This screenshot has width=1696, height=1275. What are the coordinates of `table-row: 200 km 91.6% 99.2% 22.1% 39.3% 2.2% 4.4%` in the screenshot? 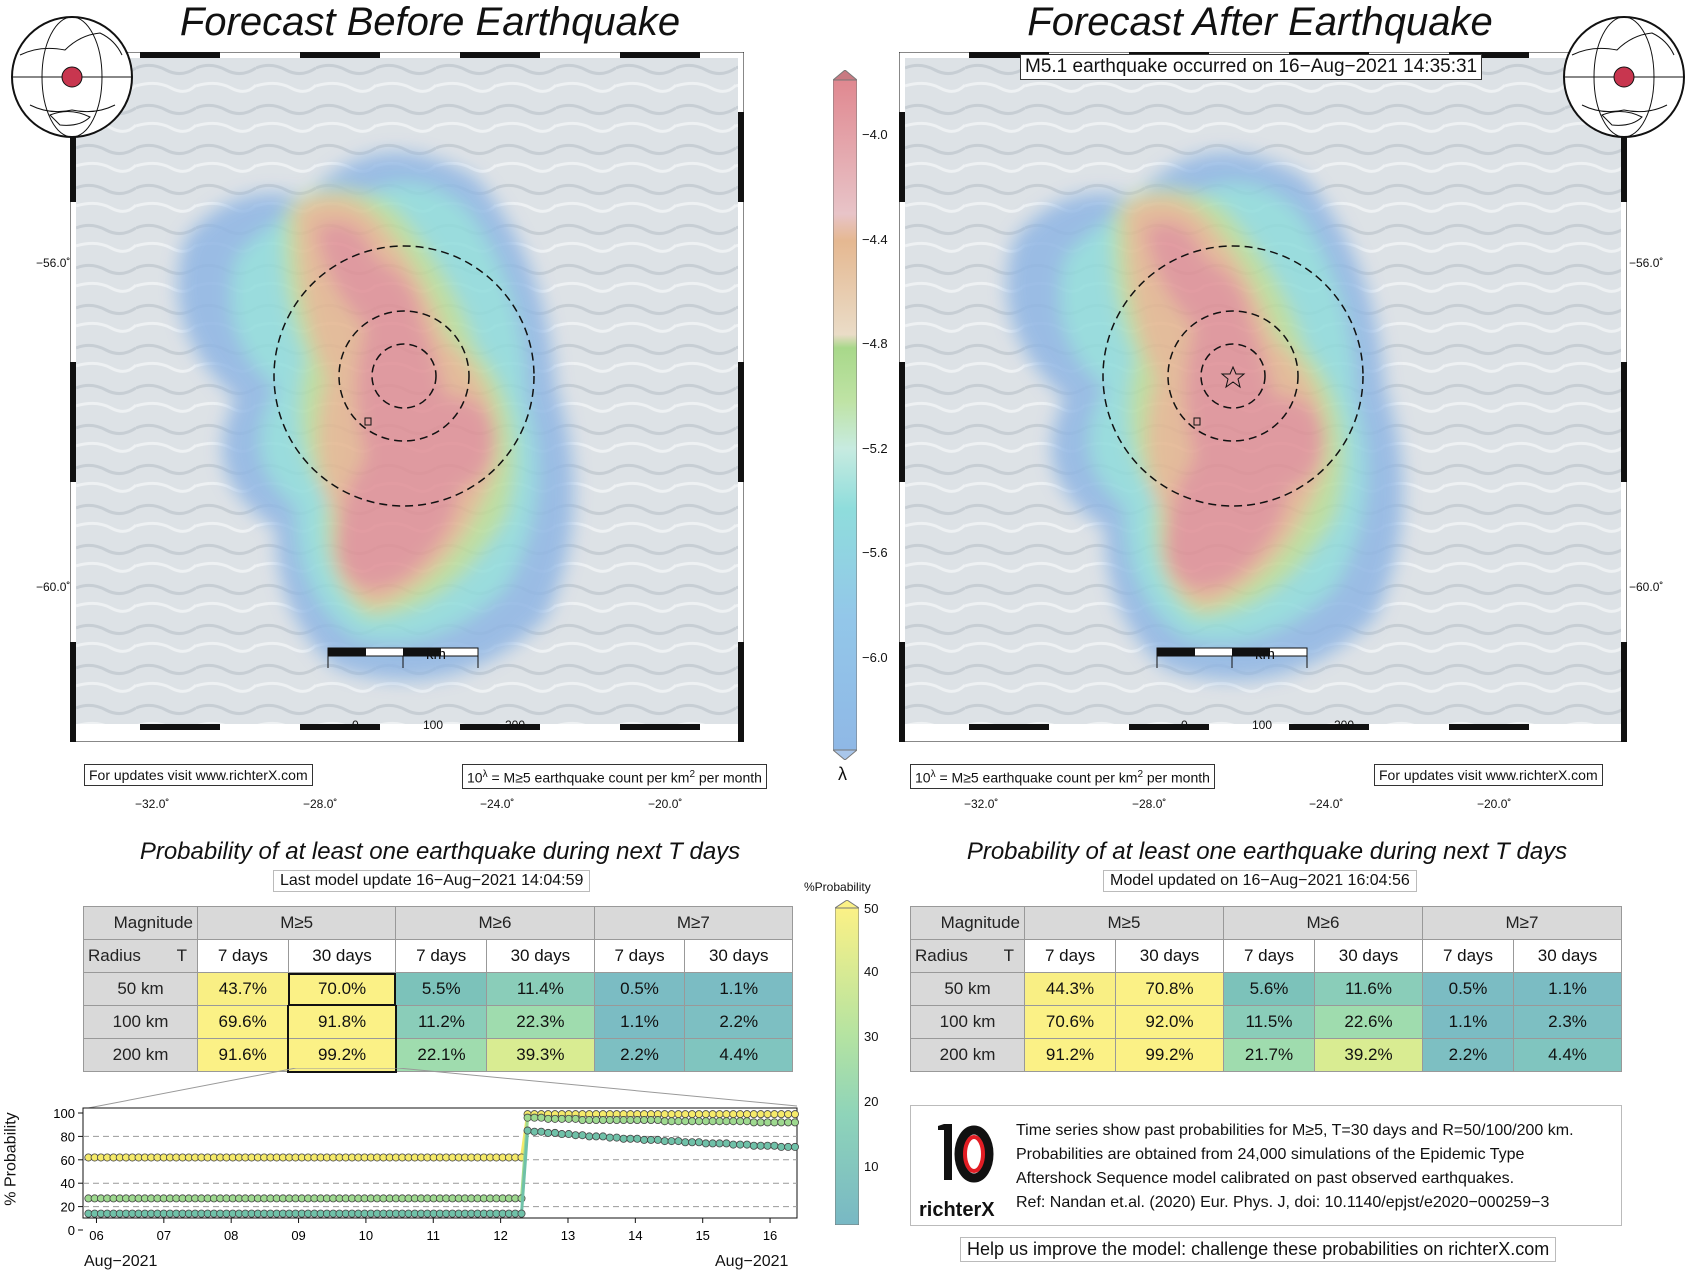 It's located at (438, 1055).